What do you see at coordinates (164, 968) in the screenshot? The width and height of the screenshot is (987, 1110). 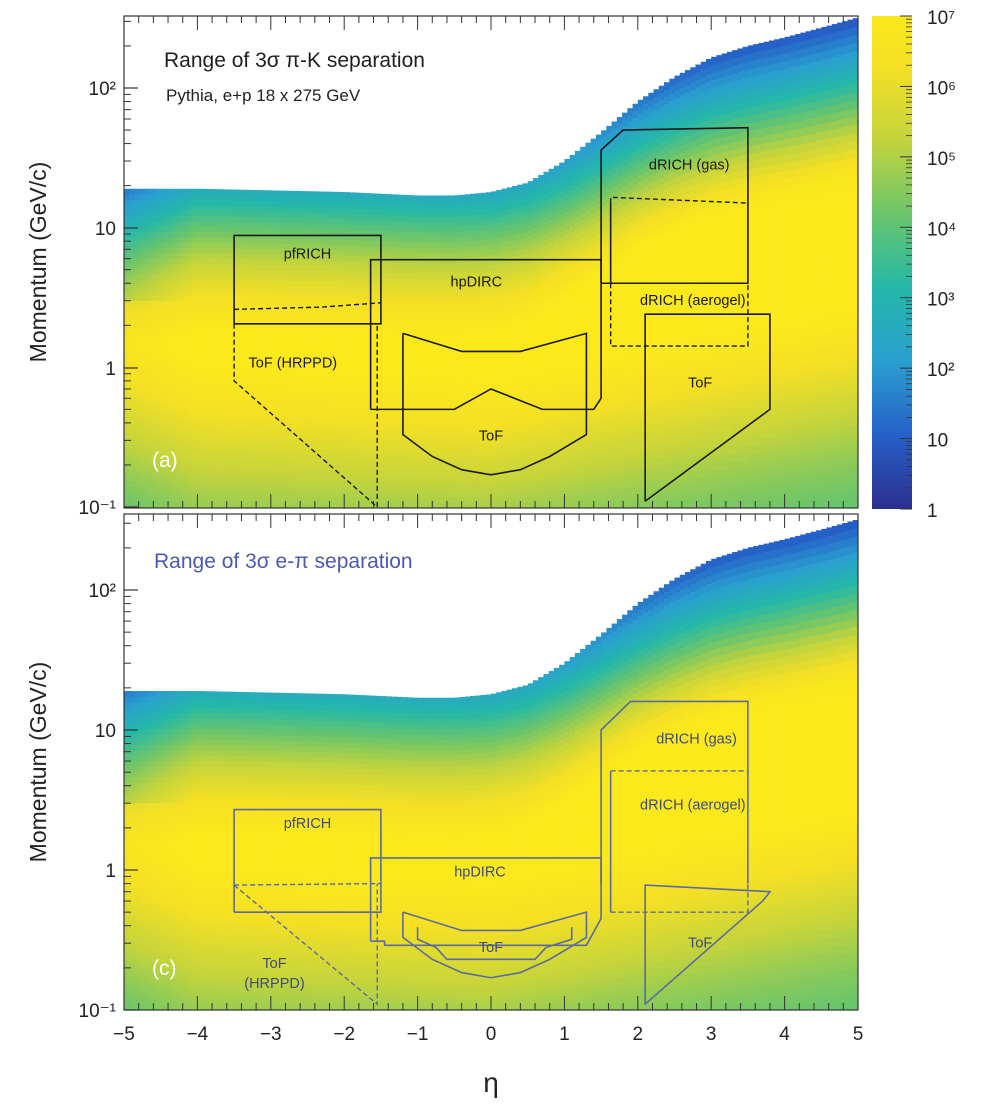 I see `panel-label: (c)` at bounding box center [164, 968].